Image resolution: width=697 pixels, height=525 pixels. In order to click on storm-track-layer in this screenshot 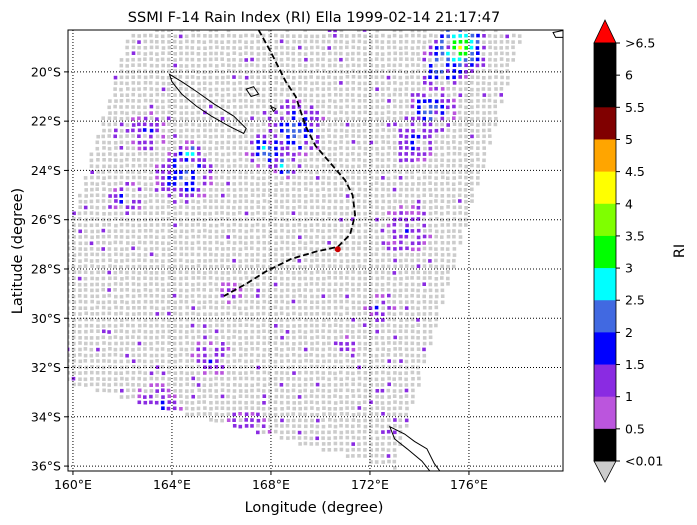, I will do `click(290, 163)`.